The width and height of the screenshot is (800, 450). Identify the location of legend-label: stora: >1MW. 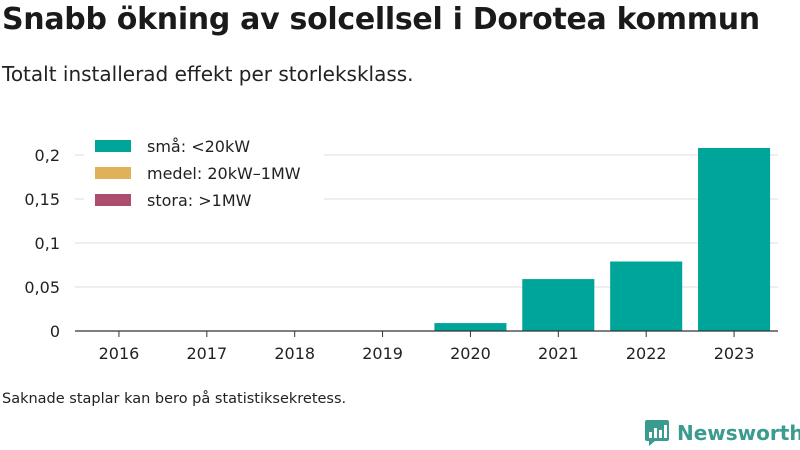
(199, 200).